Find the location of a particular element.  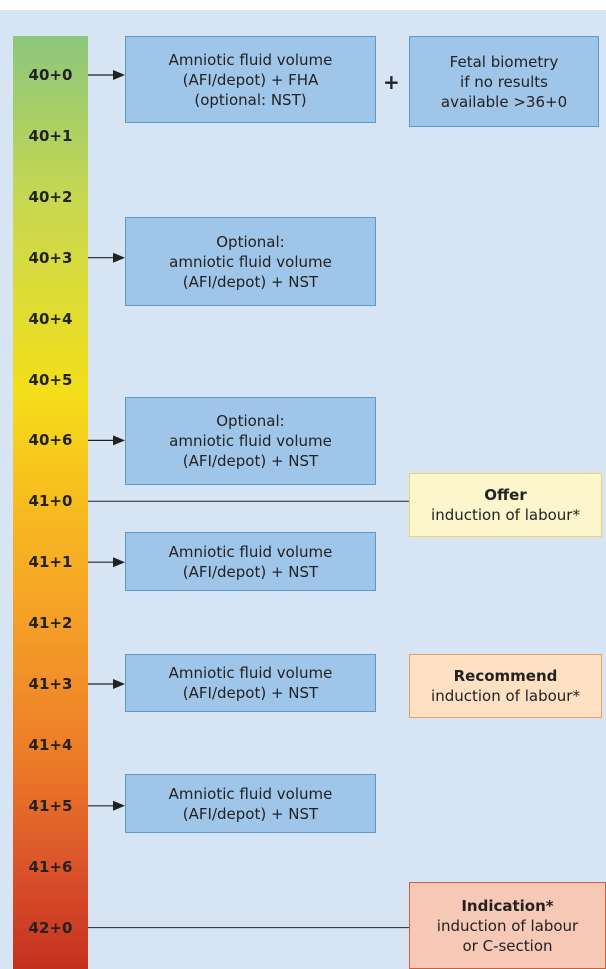

gestation-bar is located at coordinates (50, 502).